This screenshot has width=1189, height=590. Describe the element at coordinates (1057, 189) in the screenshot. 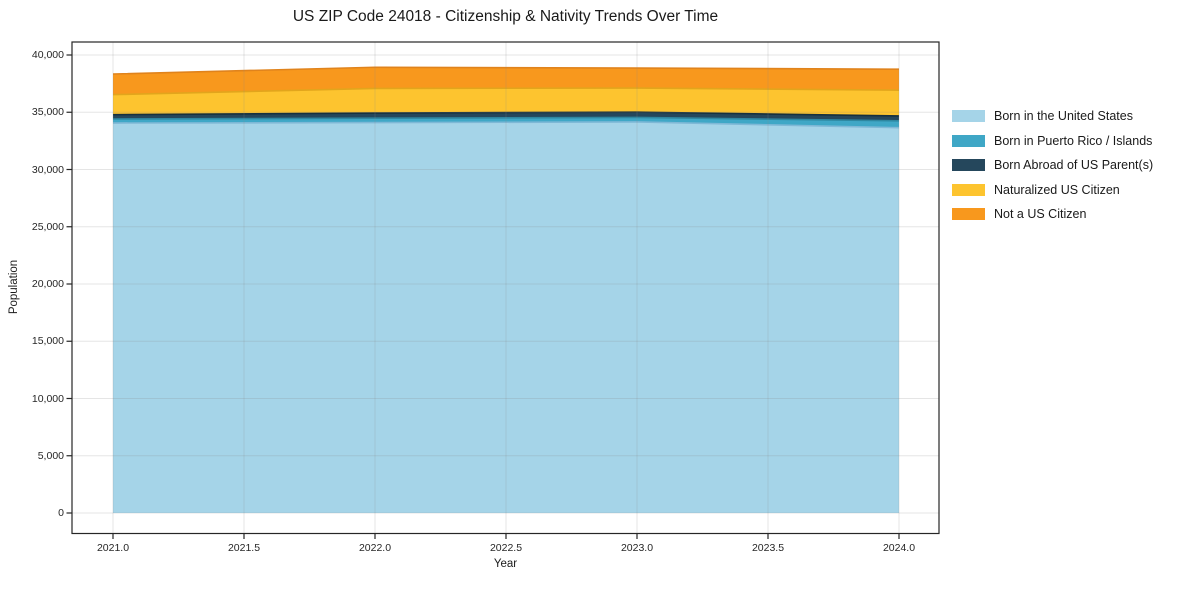

I see `legend-label: Naturalized US Citizen` at that location.